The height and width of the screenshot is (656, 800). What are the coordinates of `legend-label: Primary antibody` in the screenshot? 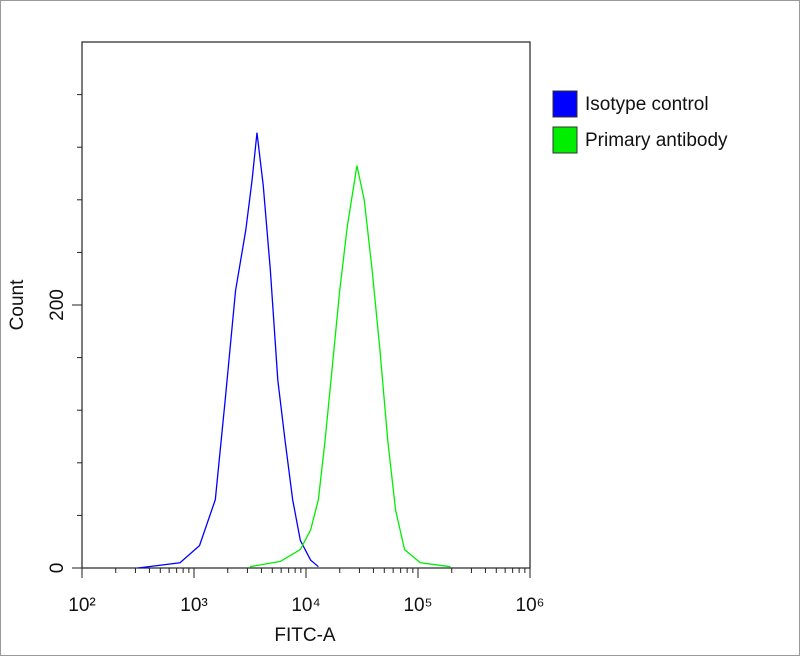 It's located at (656, 140).